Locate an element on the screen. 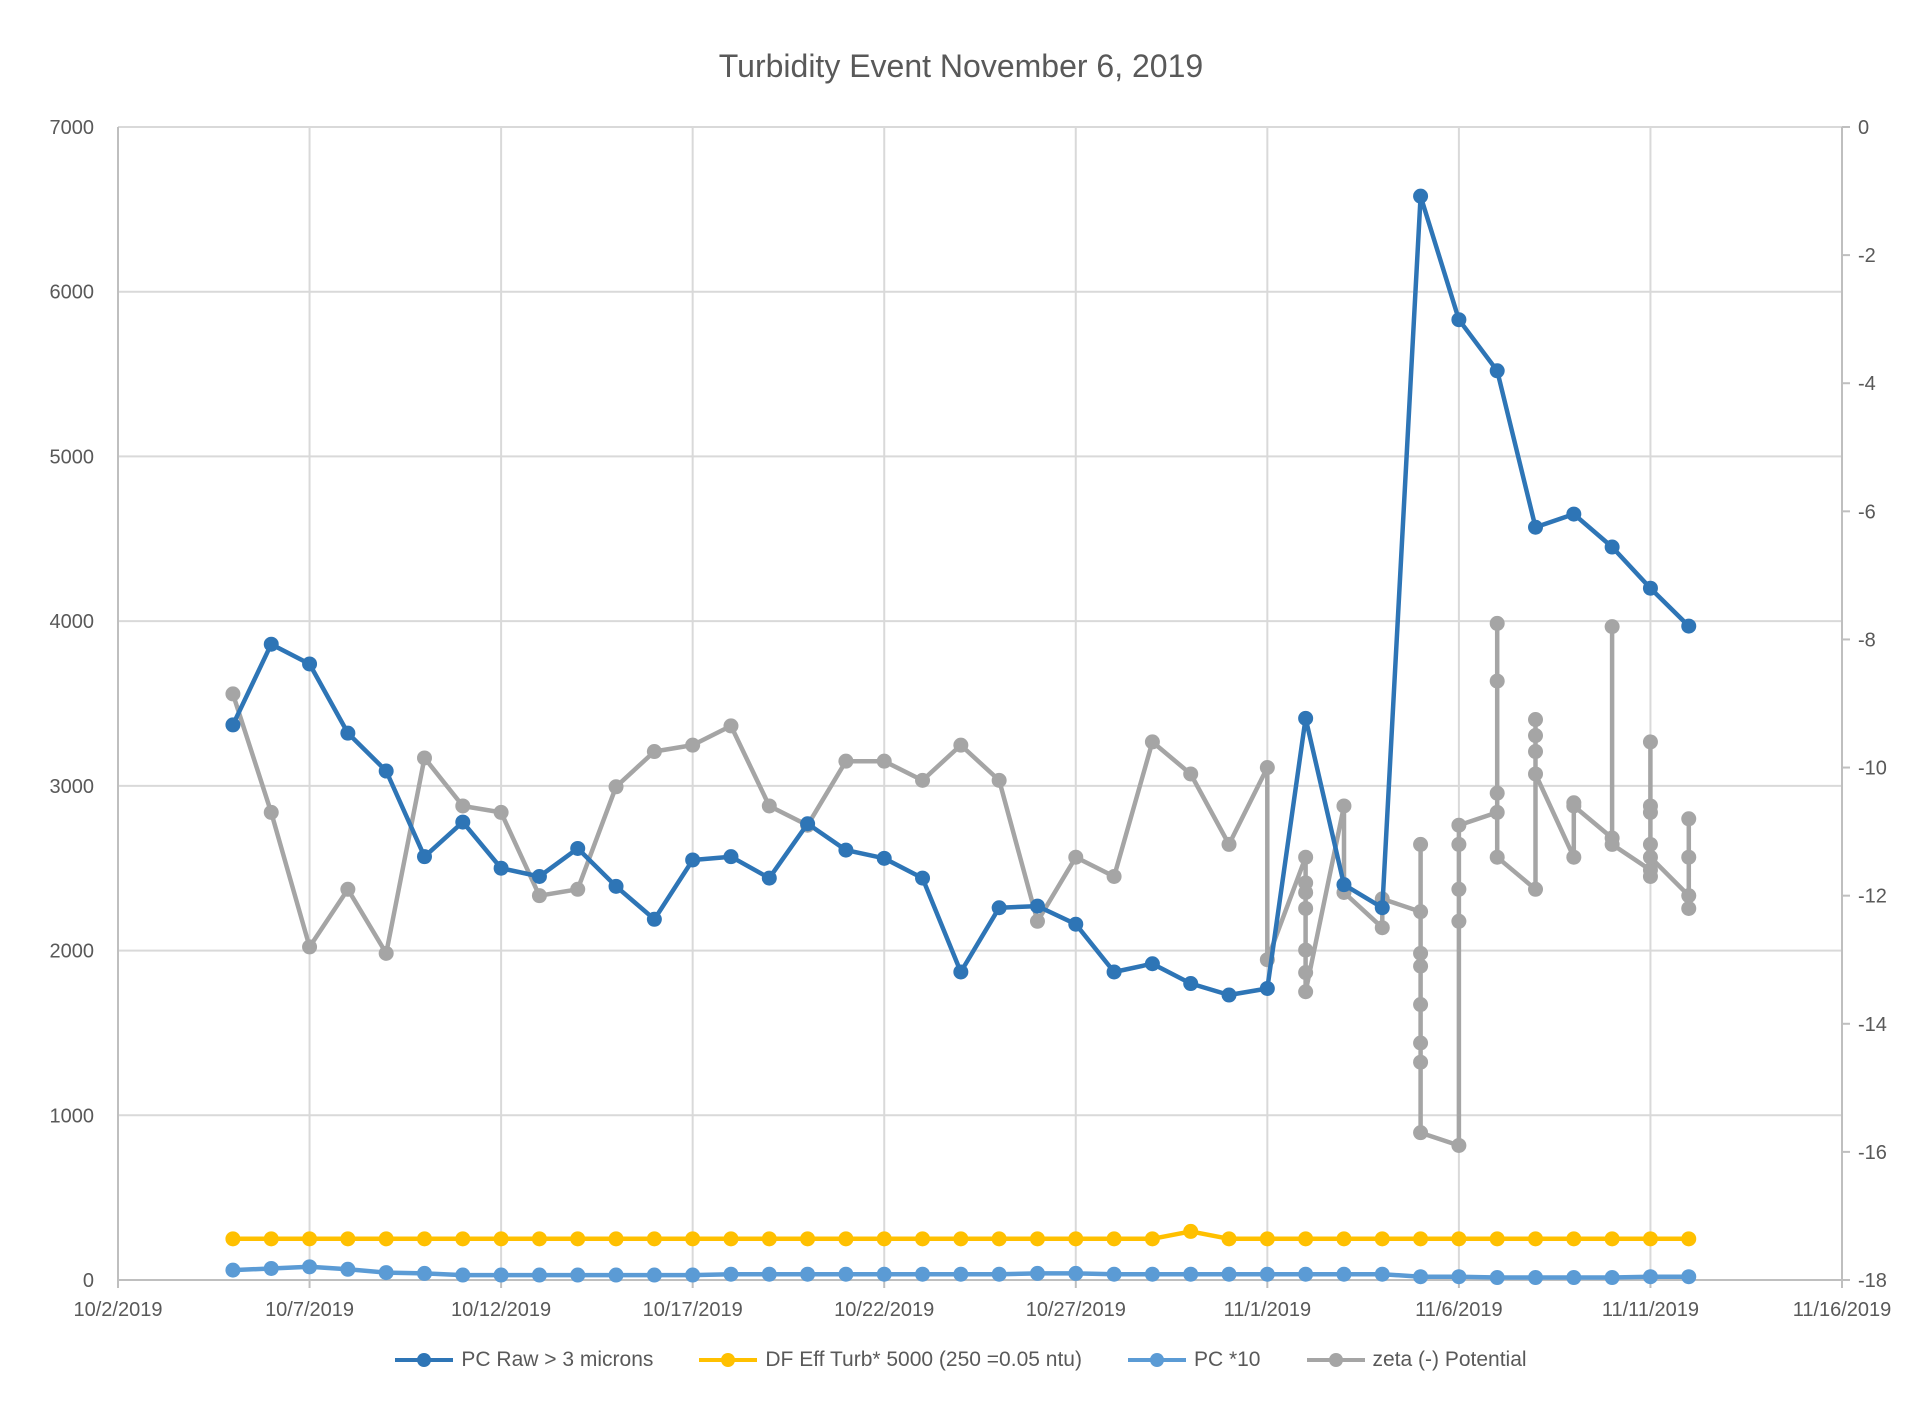 The width and height of the screenshot is (1922, 1416). legend-item-pc10: PC *10 is located at coordinates (1194, 1360).